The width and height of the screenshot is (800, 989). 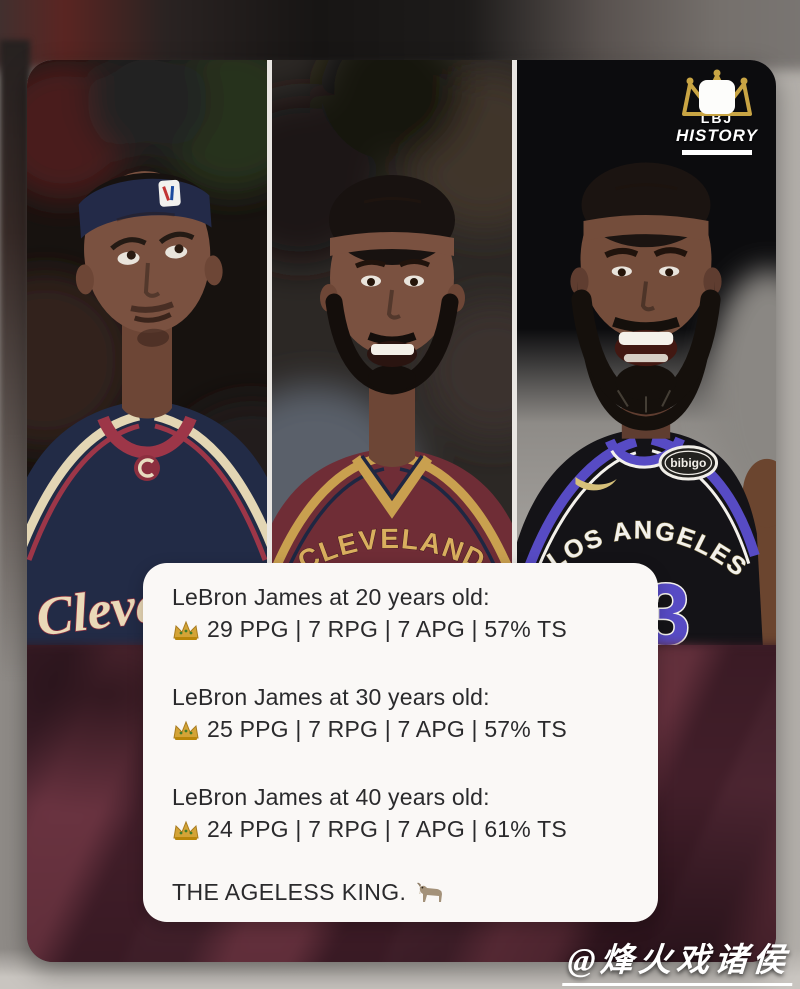 What do you see at coordinates (430, 892) in the screenshot?
I see `goat-icon` at bounding box center [430, 892].